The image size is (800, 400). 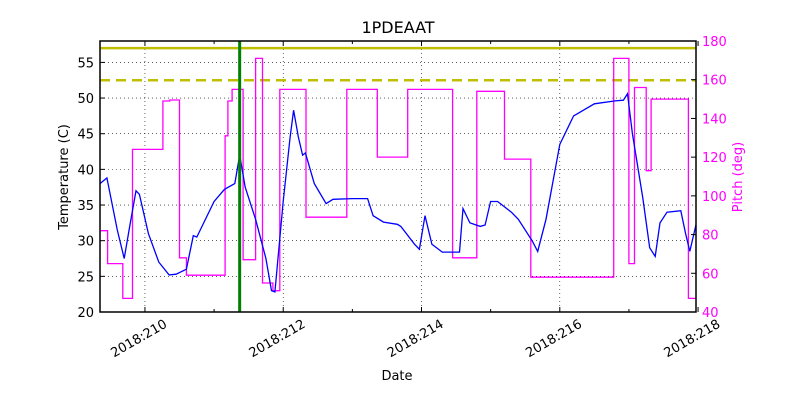 What do you see at coordinates (85, 277) in the screenshot?
I see `y-tick-label: 25` at bounding box center [85, 277].